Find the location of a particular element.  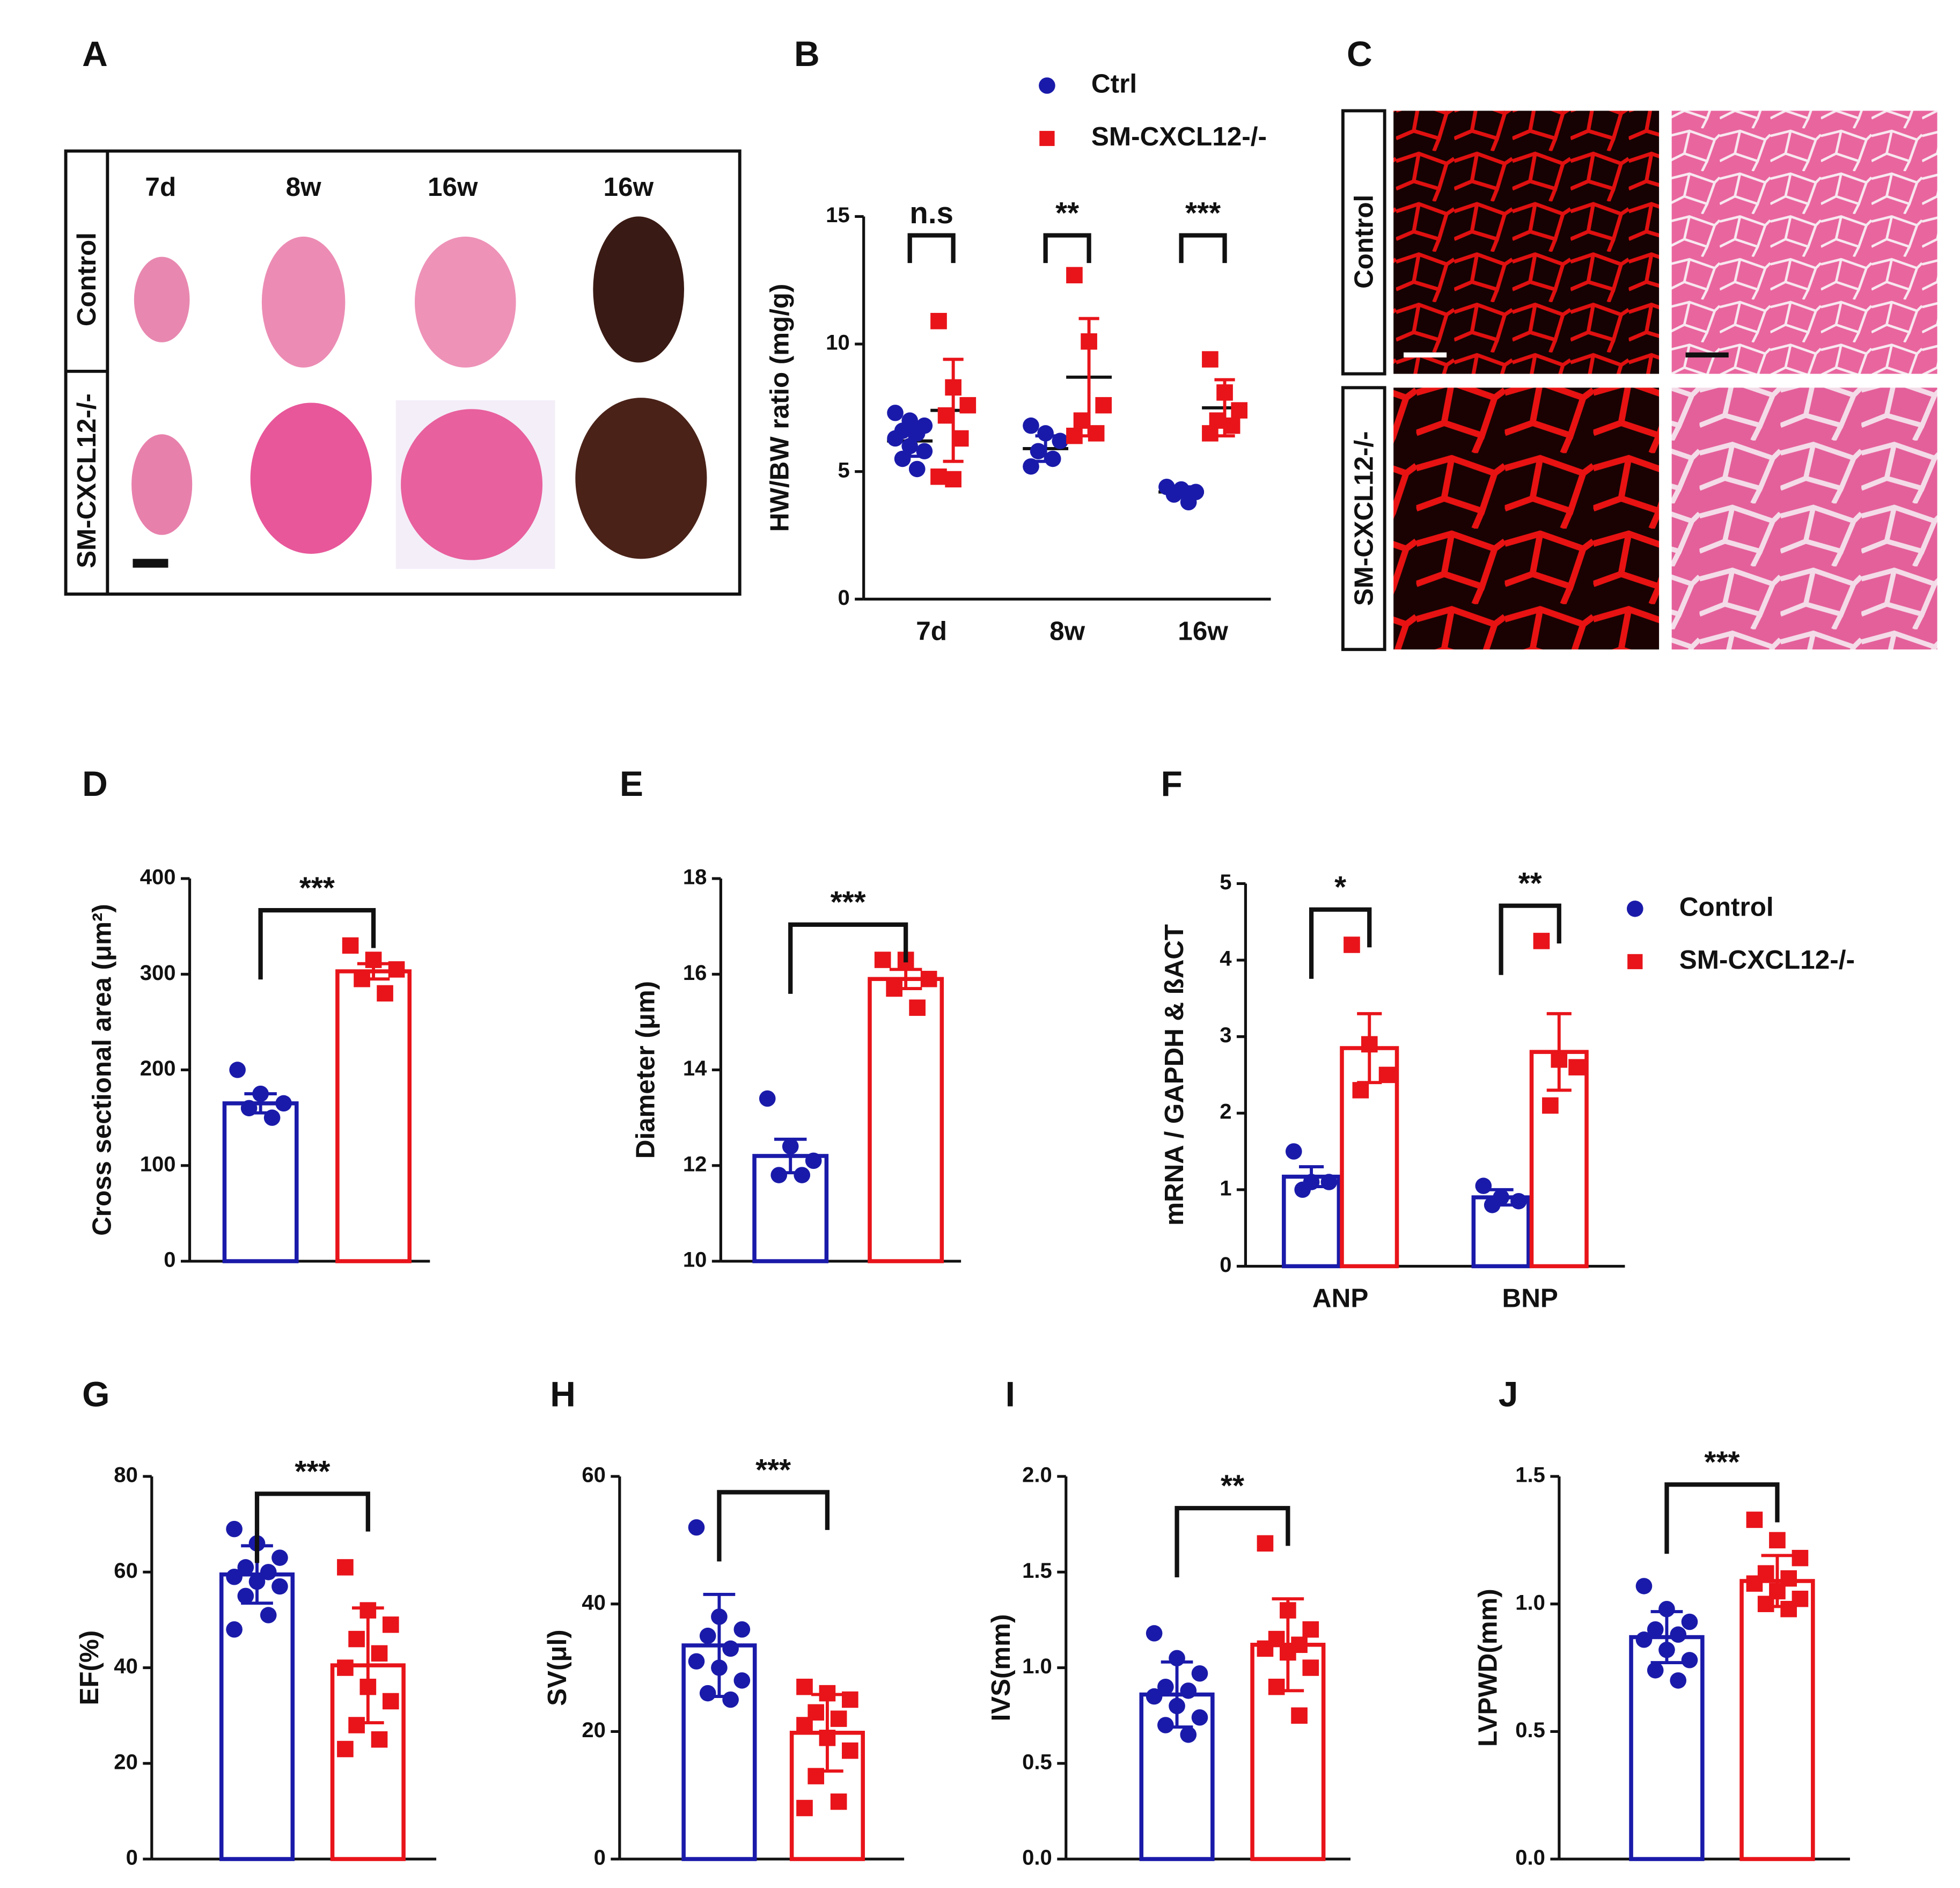

y-tick-label: 5 is located at coordinates (1225, 882).